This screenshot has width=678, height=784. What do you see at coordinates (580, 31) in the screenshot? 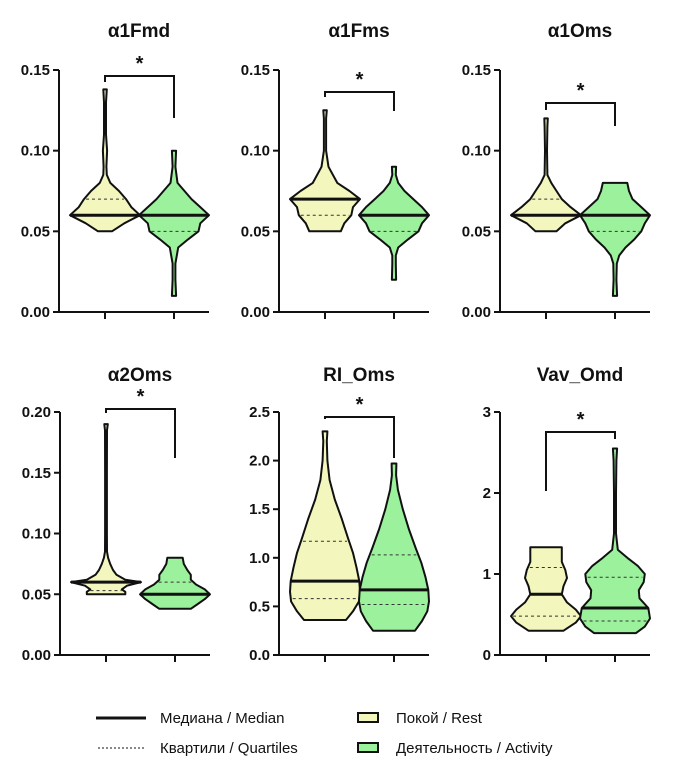
I see `panel-title: α1Oms` at bounding box center [580, 31].